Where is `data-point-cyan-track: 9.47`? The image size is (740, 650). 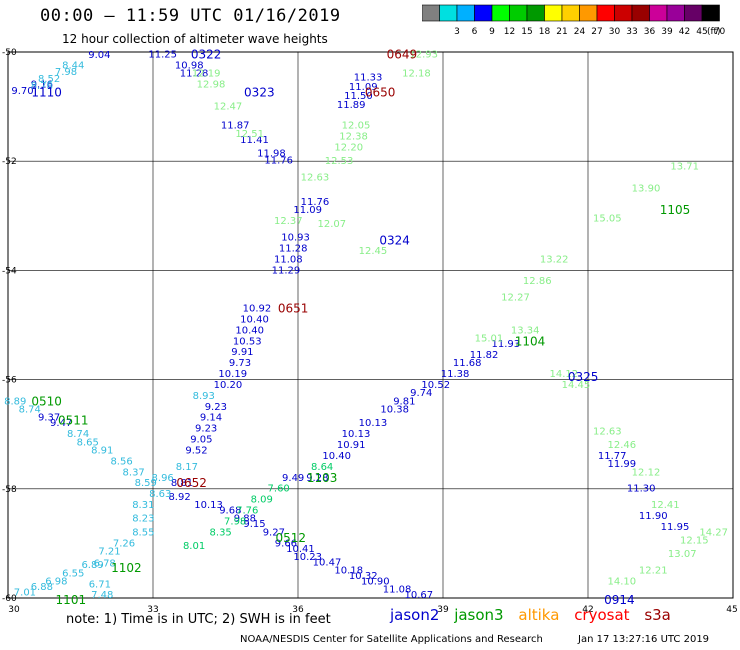 data-point-cyan-track: 9.47 is located at coordinates (61, 423).